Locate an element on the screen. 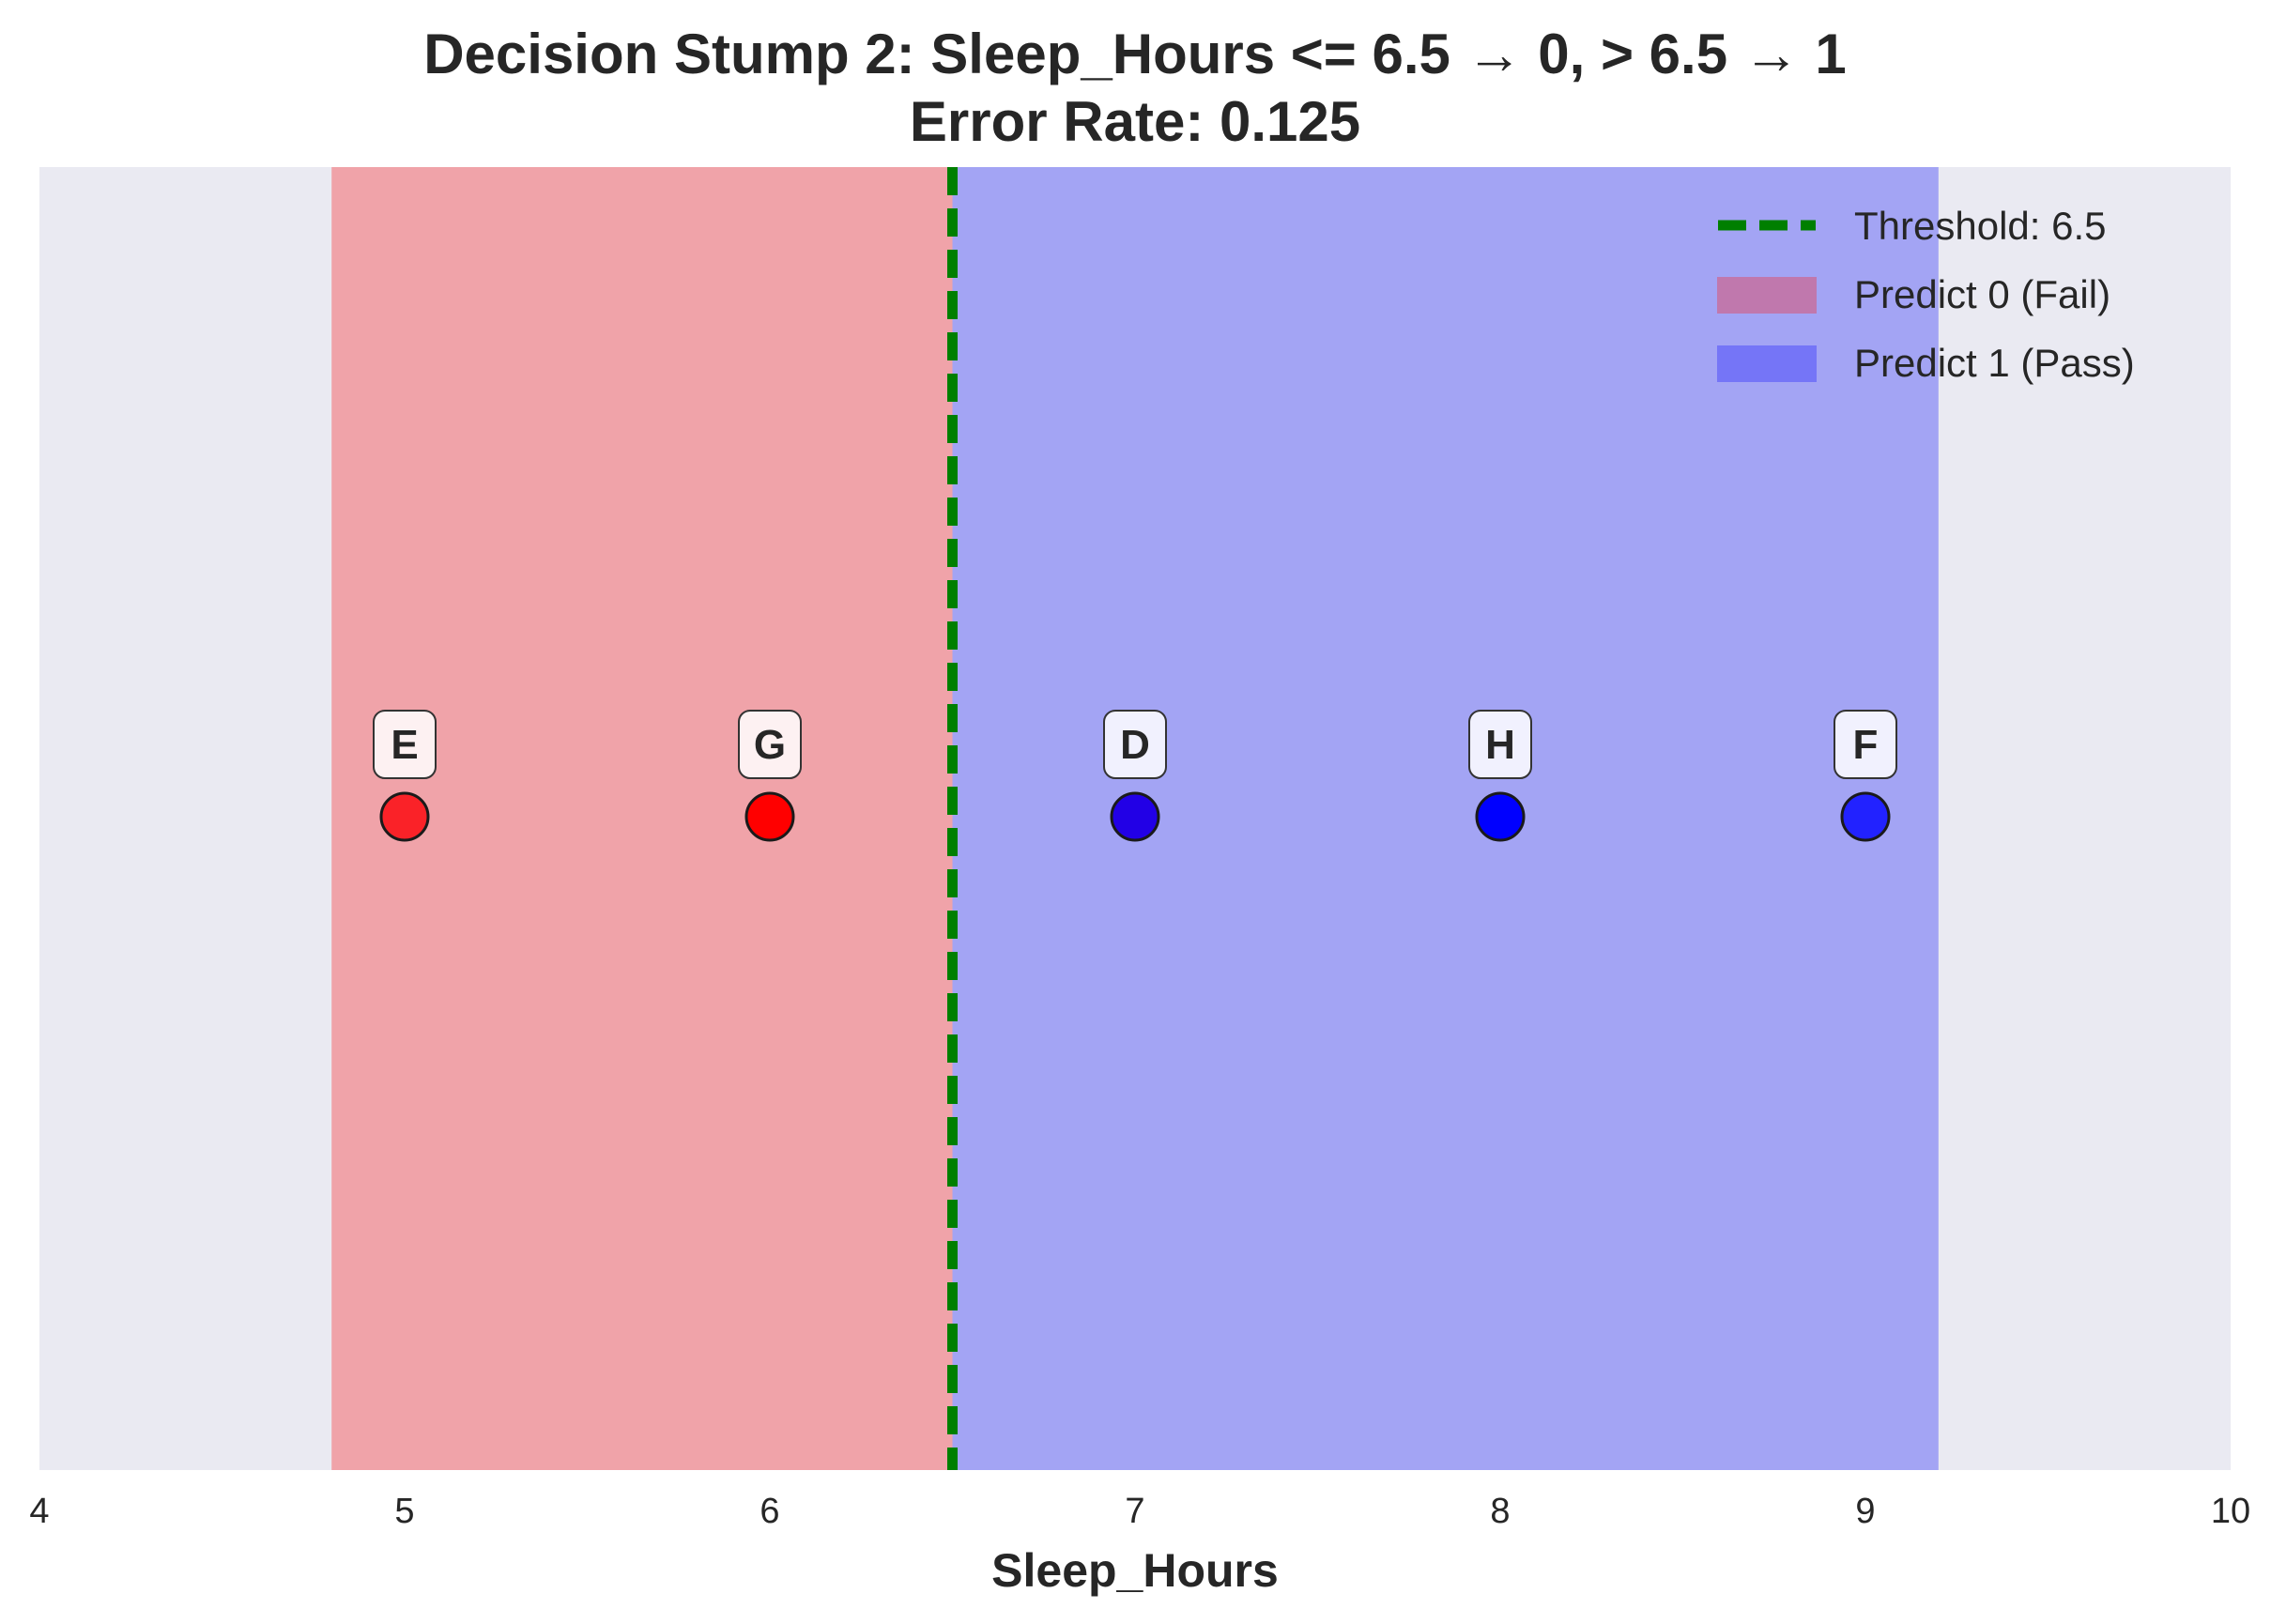 This screenshot has width=2271, height=1624. point-label: D is located at coordinates (1135, 745).